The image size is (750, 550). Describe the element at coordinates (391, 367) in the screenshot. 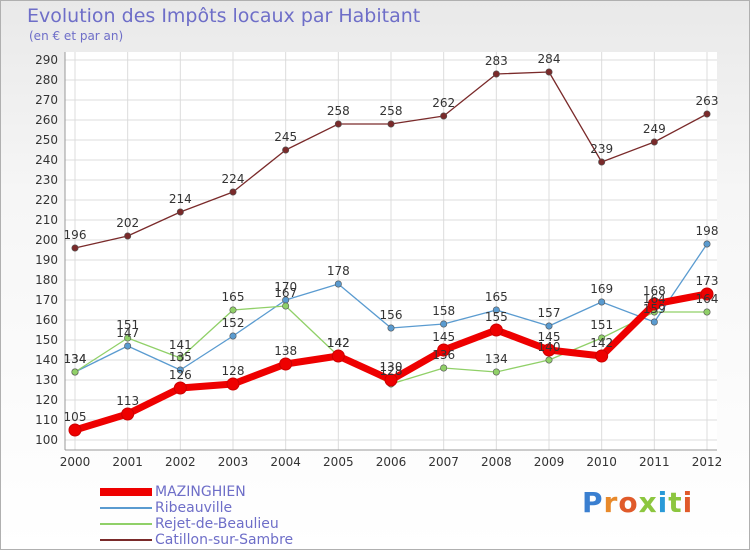

I see `data-label: 130` at that location.